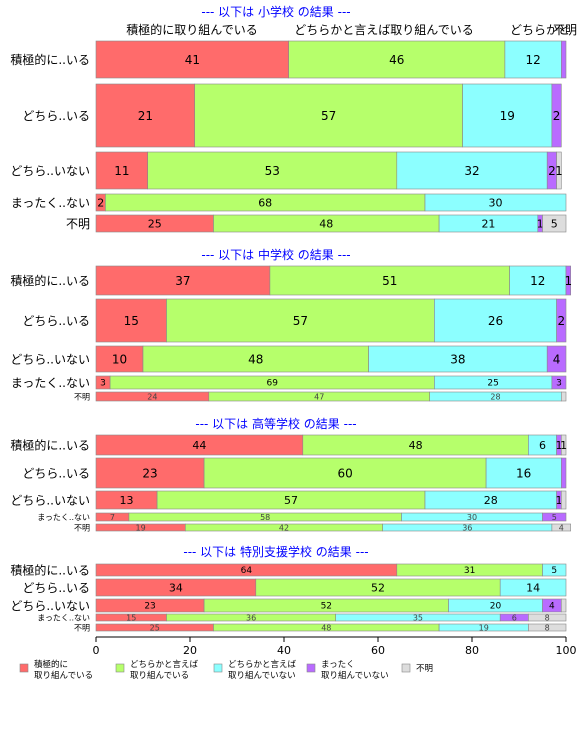 The image size is (580, 747). What do you see at coordinates (338, 665) in the screenshot?
I see `legend-label: まったく` at bounding box center [338, 665].